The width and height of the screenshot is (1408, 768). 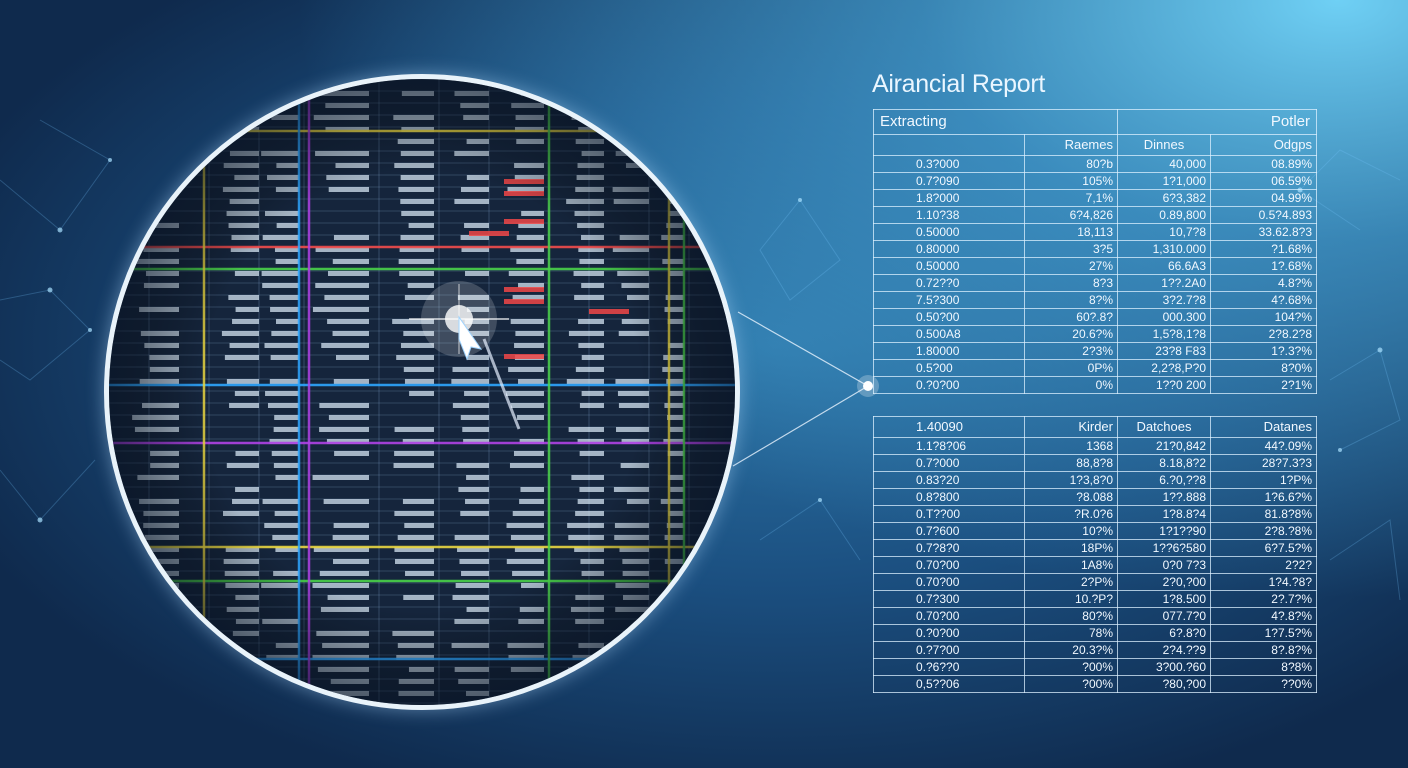 I want to click on table-row: 0.?7?00 20.3?% 2?4.??9 8?.8?%, so click(x=1095, y=650).